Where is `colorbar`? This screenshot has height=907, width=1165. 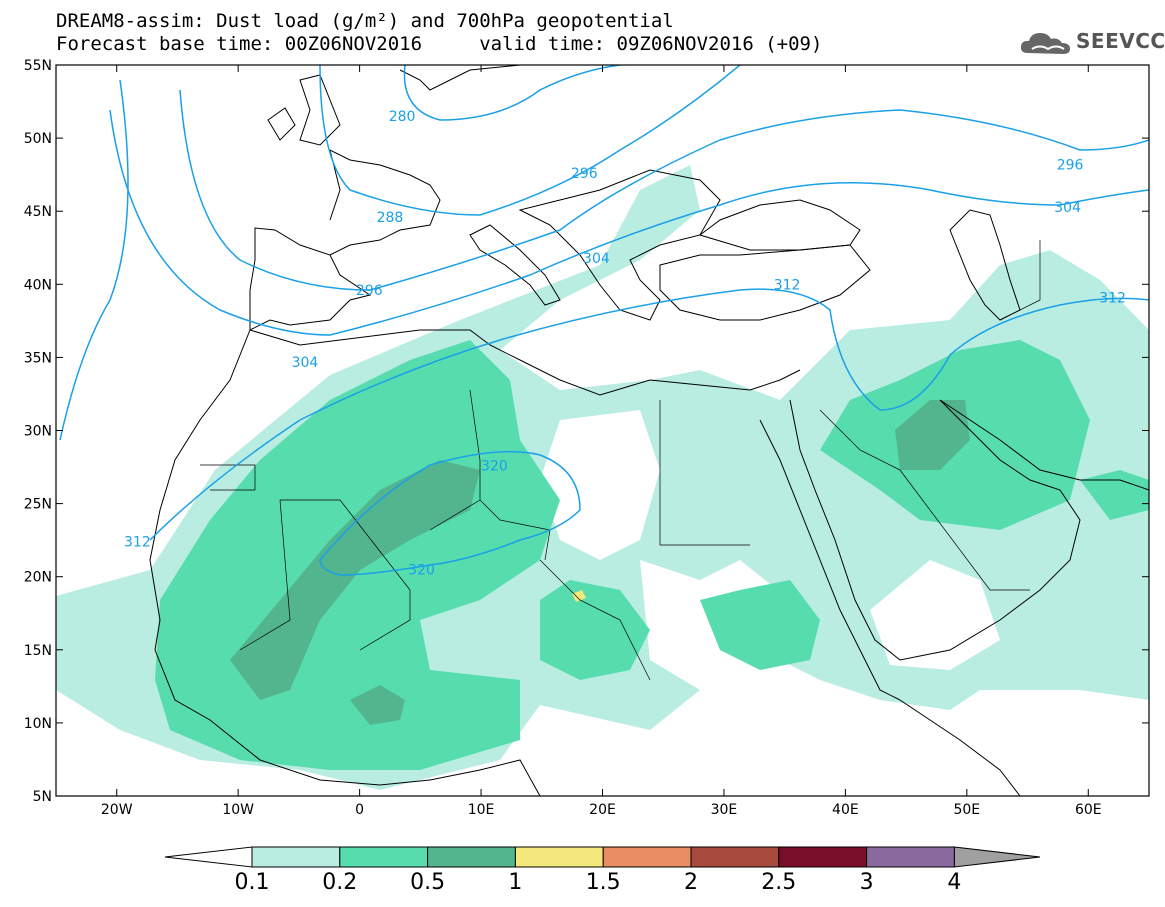 colorbar is located at coordinates (602, 857).